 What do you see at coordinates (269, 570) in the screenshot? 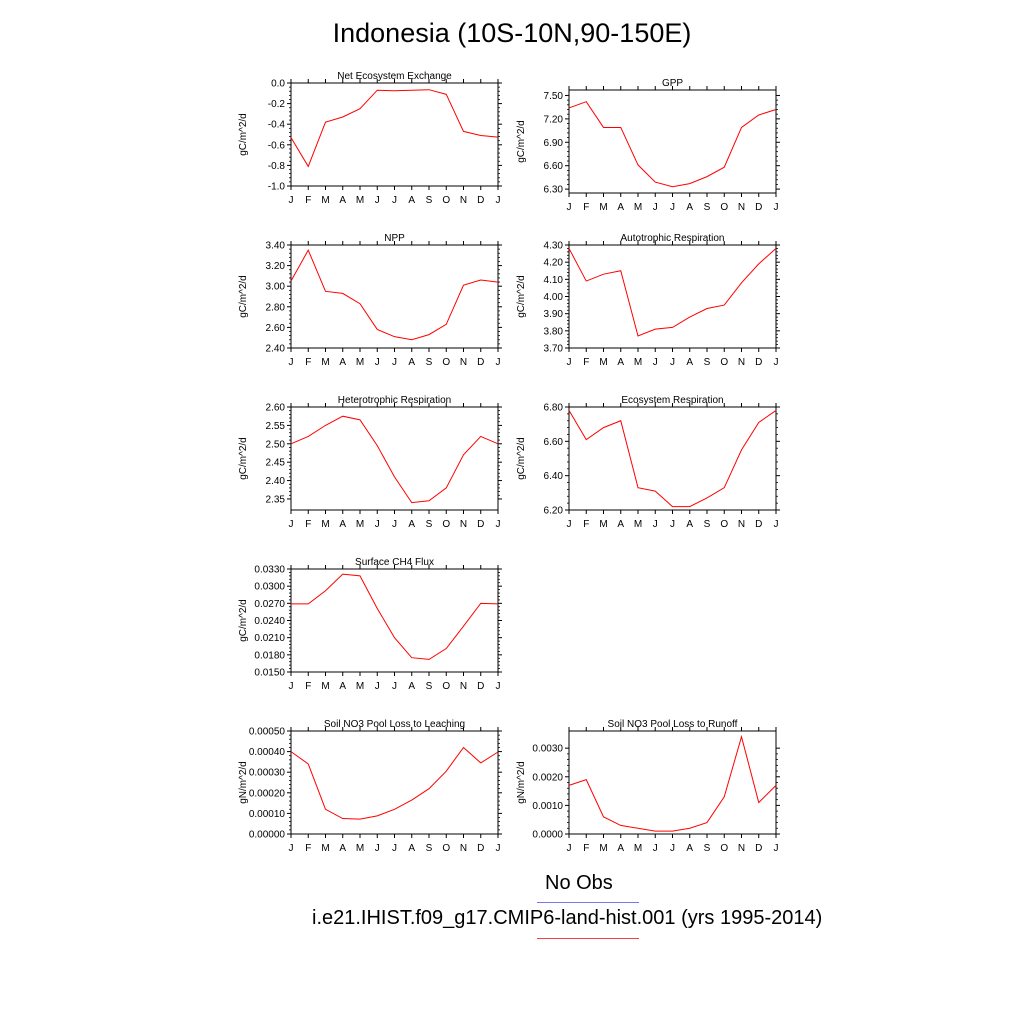
I see `y-tick-label: 0.0330` at bounding box center [269, 570].